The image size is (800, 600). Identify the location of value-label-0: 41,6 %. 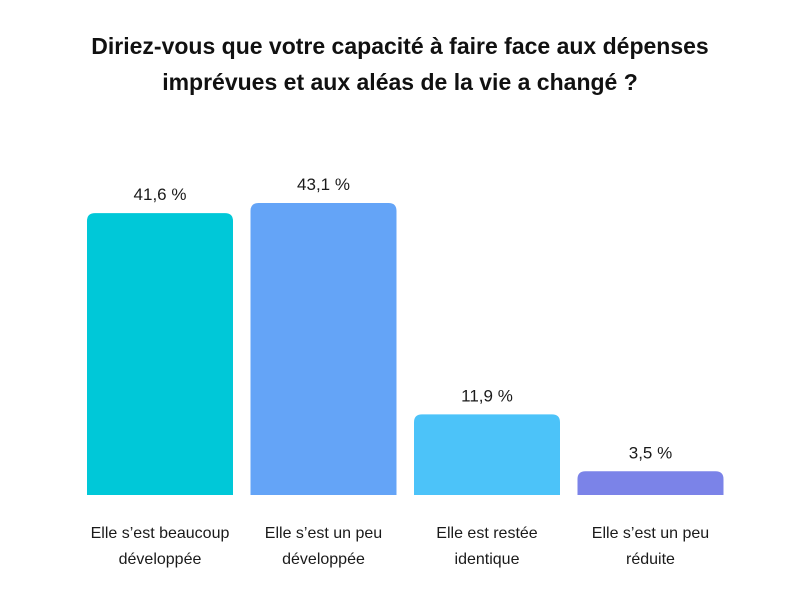
(160, 194).